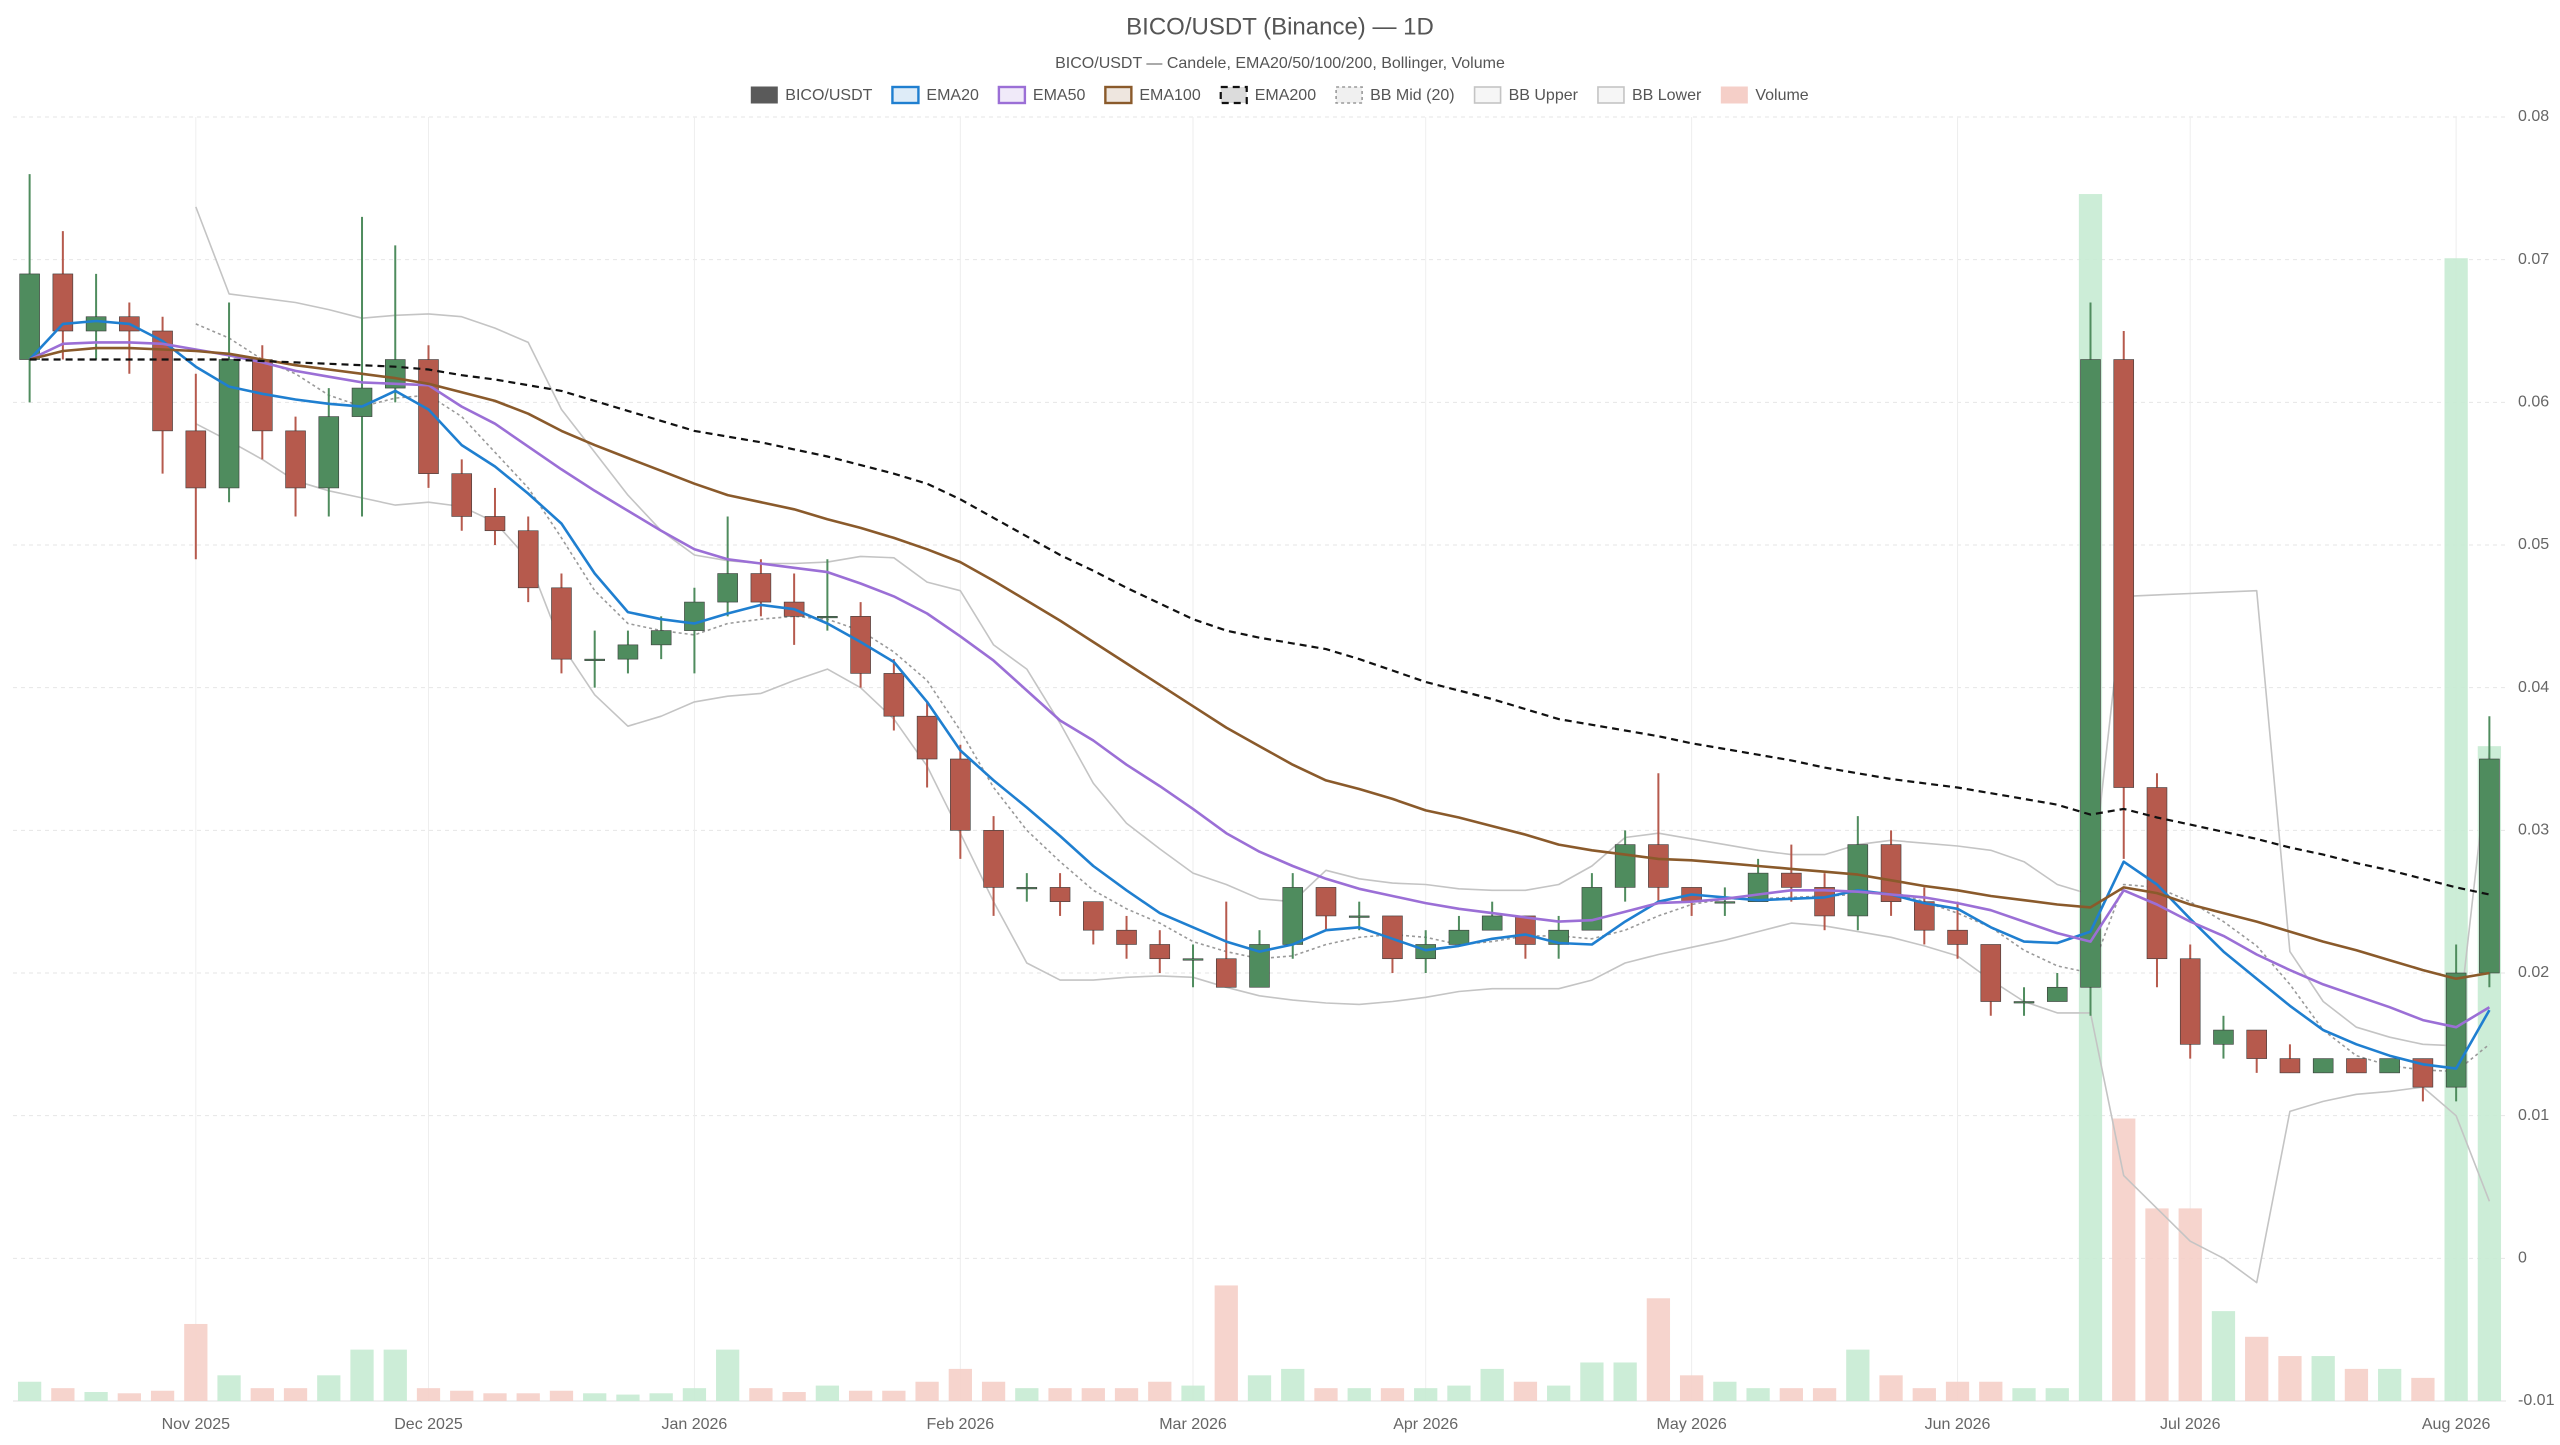 The height and width of the screenshot is (1445, 2560). Describe the element at coordinates (1059, 95) in the screenshot. I see `legend-label: EMA50` at that location.